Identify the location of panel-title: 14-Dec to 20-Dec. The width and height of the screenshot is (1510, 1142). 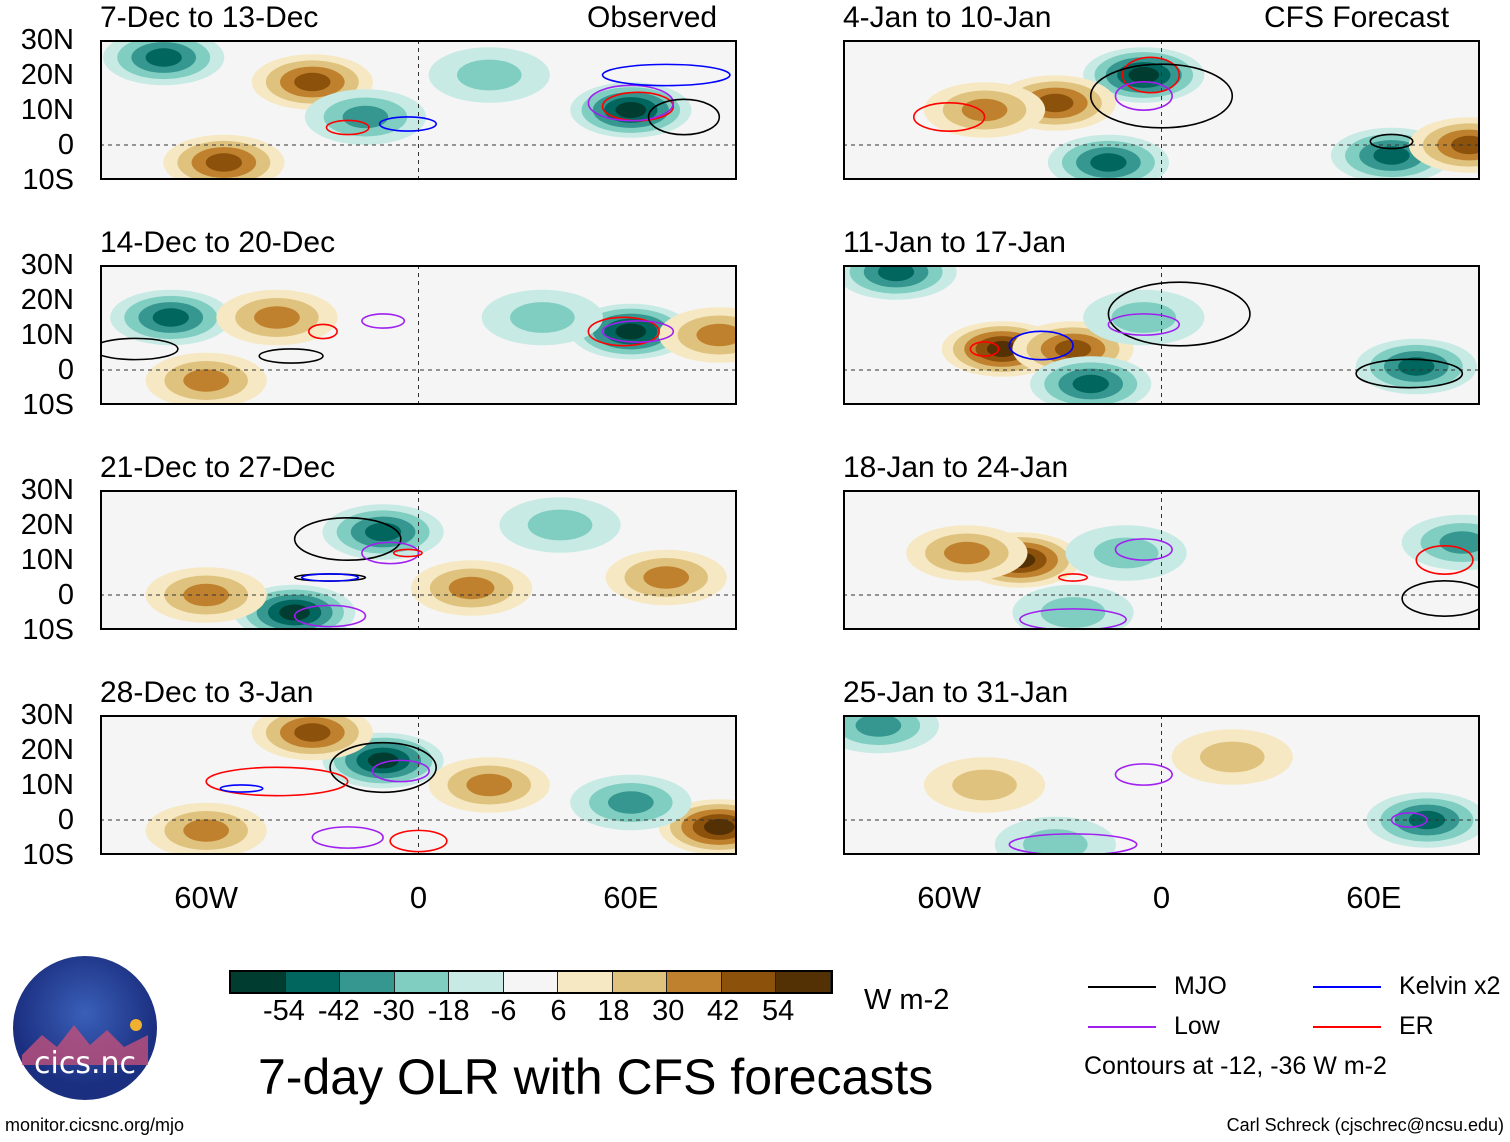
(218, 242).